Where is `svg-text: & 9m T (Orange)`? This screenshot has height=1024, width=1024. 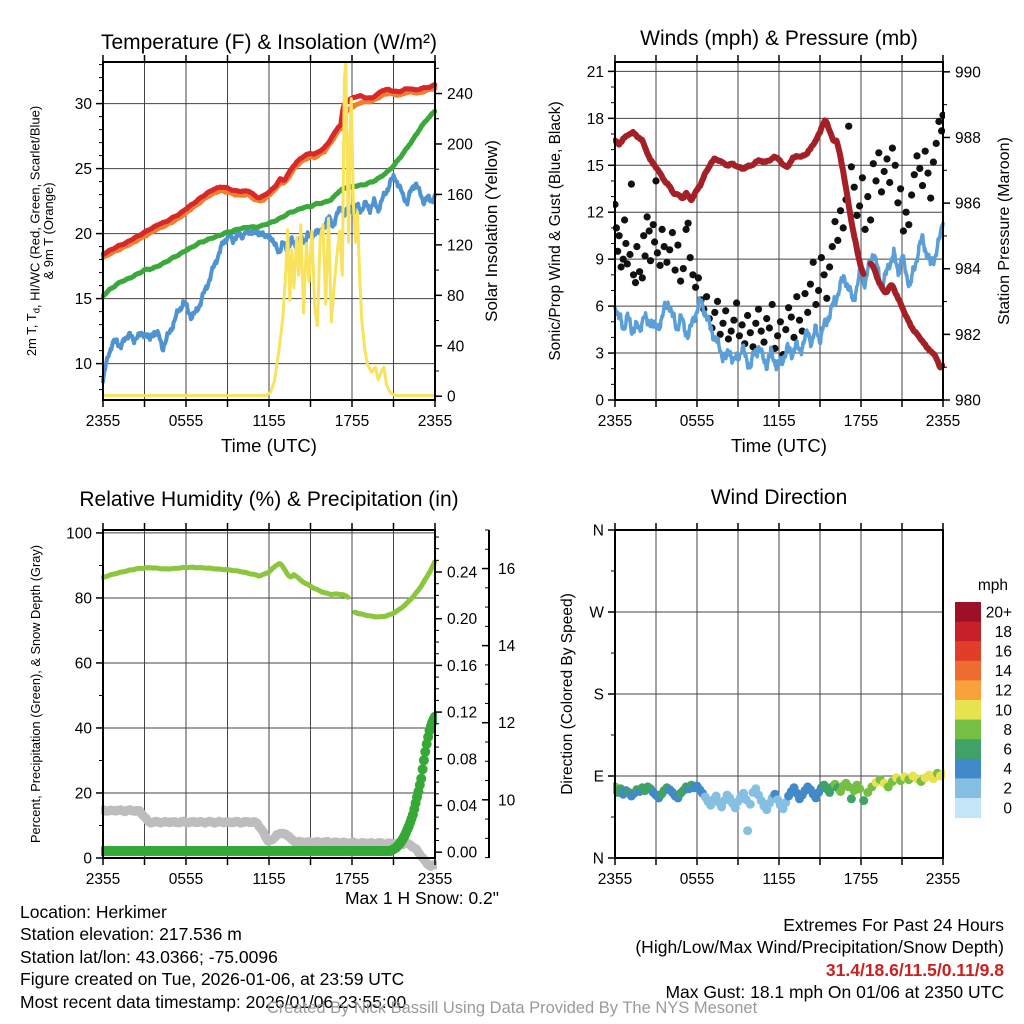 svg-text: & 9m T (Orange) is located at coordinates (48, 230).